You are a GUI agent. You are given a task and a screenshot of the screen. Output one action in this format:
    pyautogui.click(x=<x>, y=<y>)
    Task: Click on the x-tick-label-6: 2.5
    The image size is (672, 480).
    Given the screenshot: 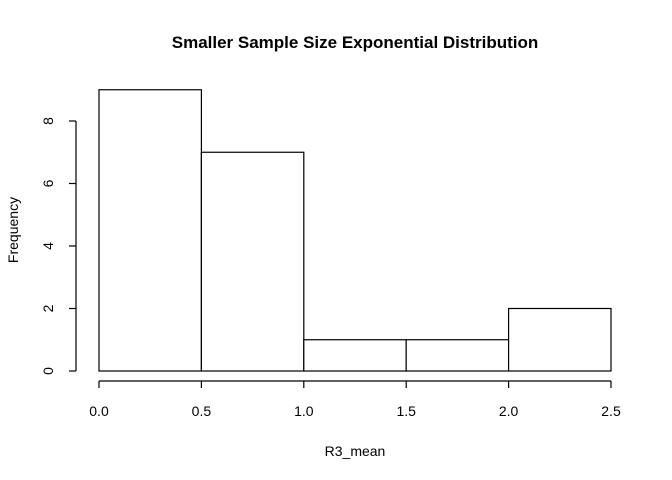 What is the action you would take?
    pyautogui.click(x=611, y=411)
    